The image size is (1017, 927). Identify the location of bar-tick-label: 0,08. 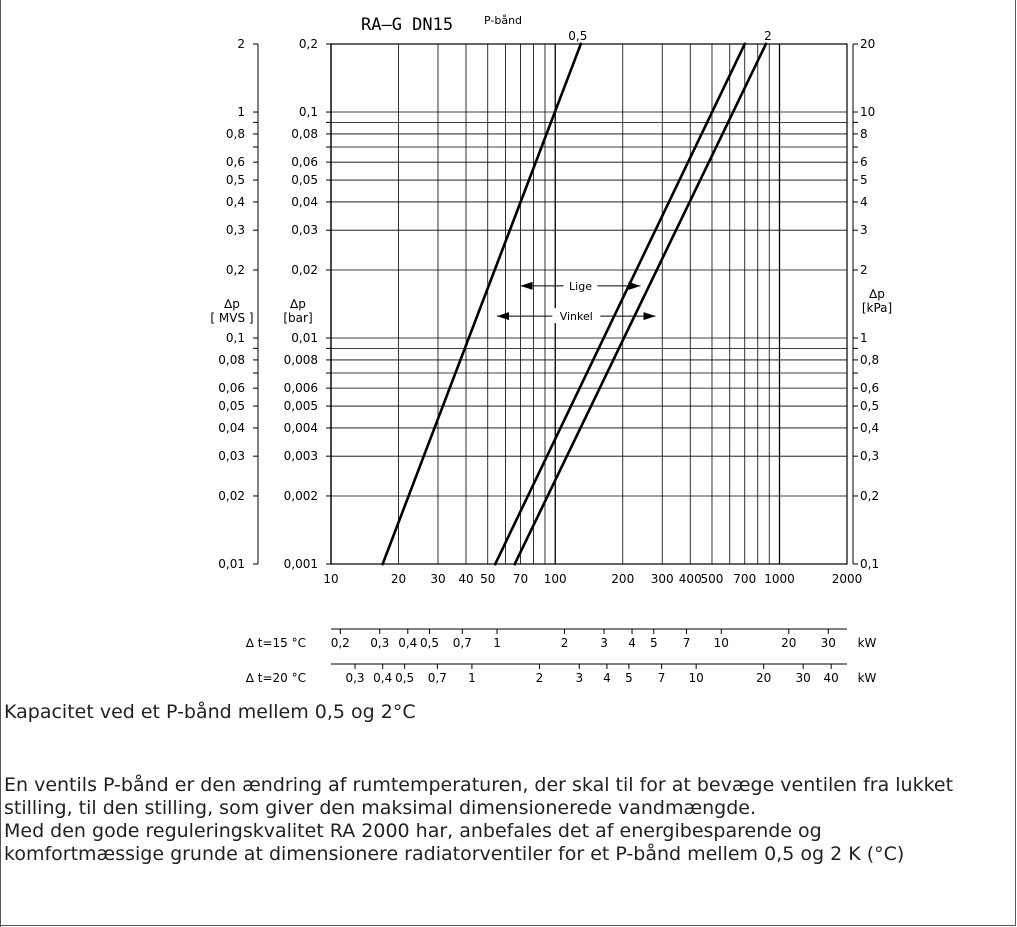
(304, 134).